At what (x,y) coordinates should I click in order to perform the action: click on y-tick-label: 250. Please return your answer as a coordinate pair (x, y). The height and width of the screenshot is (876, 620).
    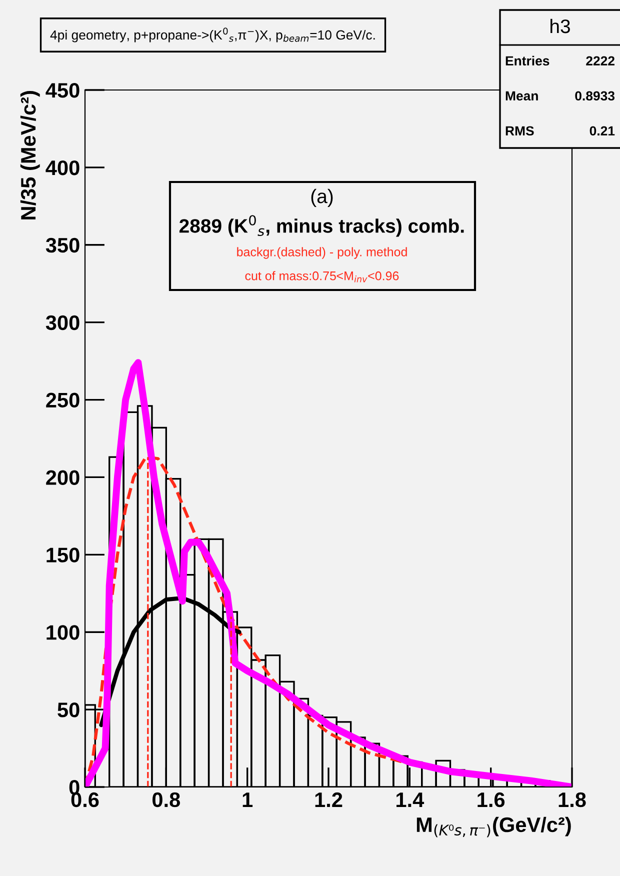
    Looking at the image, I should click on (63, 400).